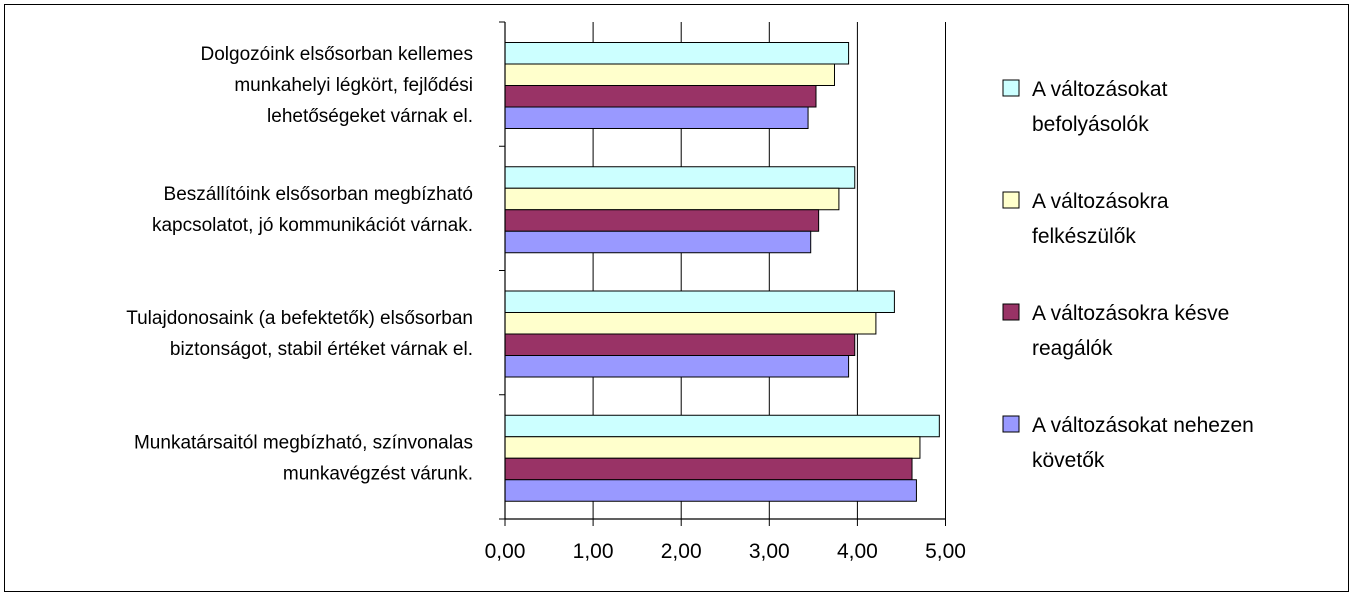 The width and height of the screenshot is (1355, 598). I want to click on legend-item: A változásokra késve reagálók, so click(1115, 331).